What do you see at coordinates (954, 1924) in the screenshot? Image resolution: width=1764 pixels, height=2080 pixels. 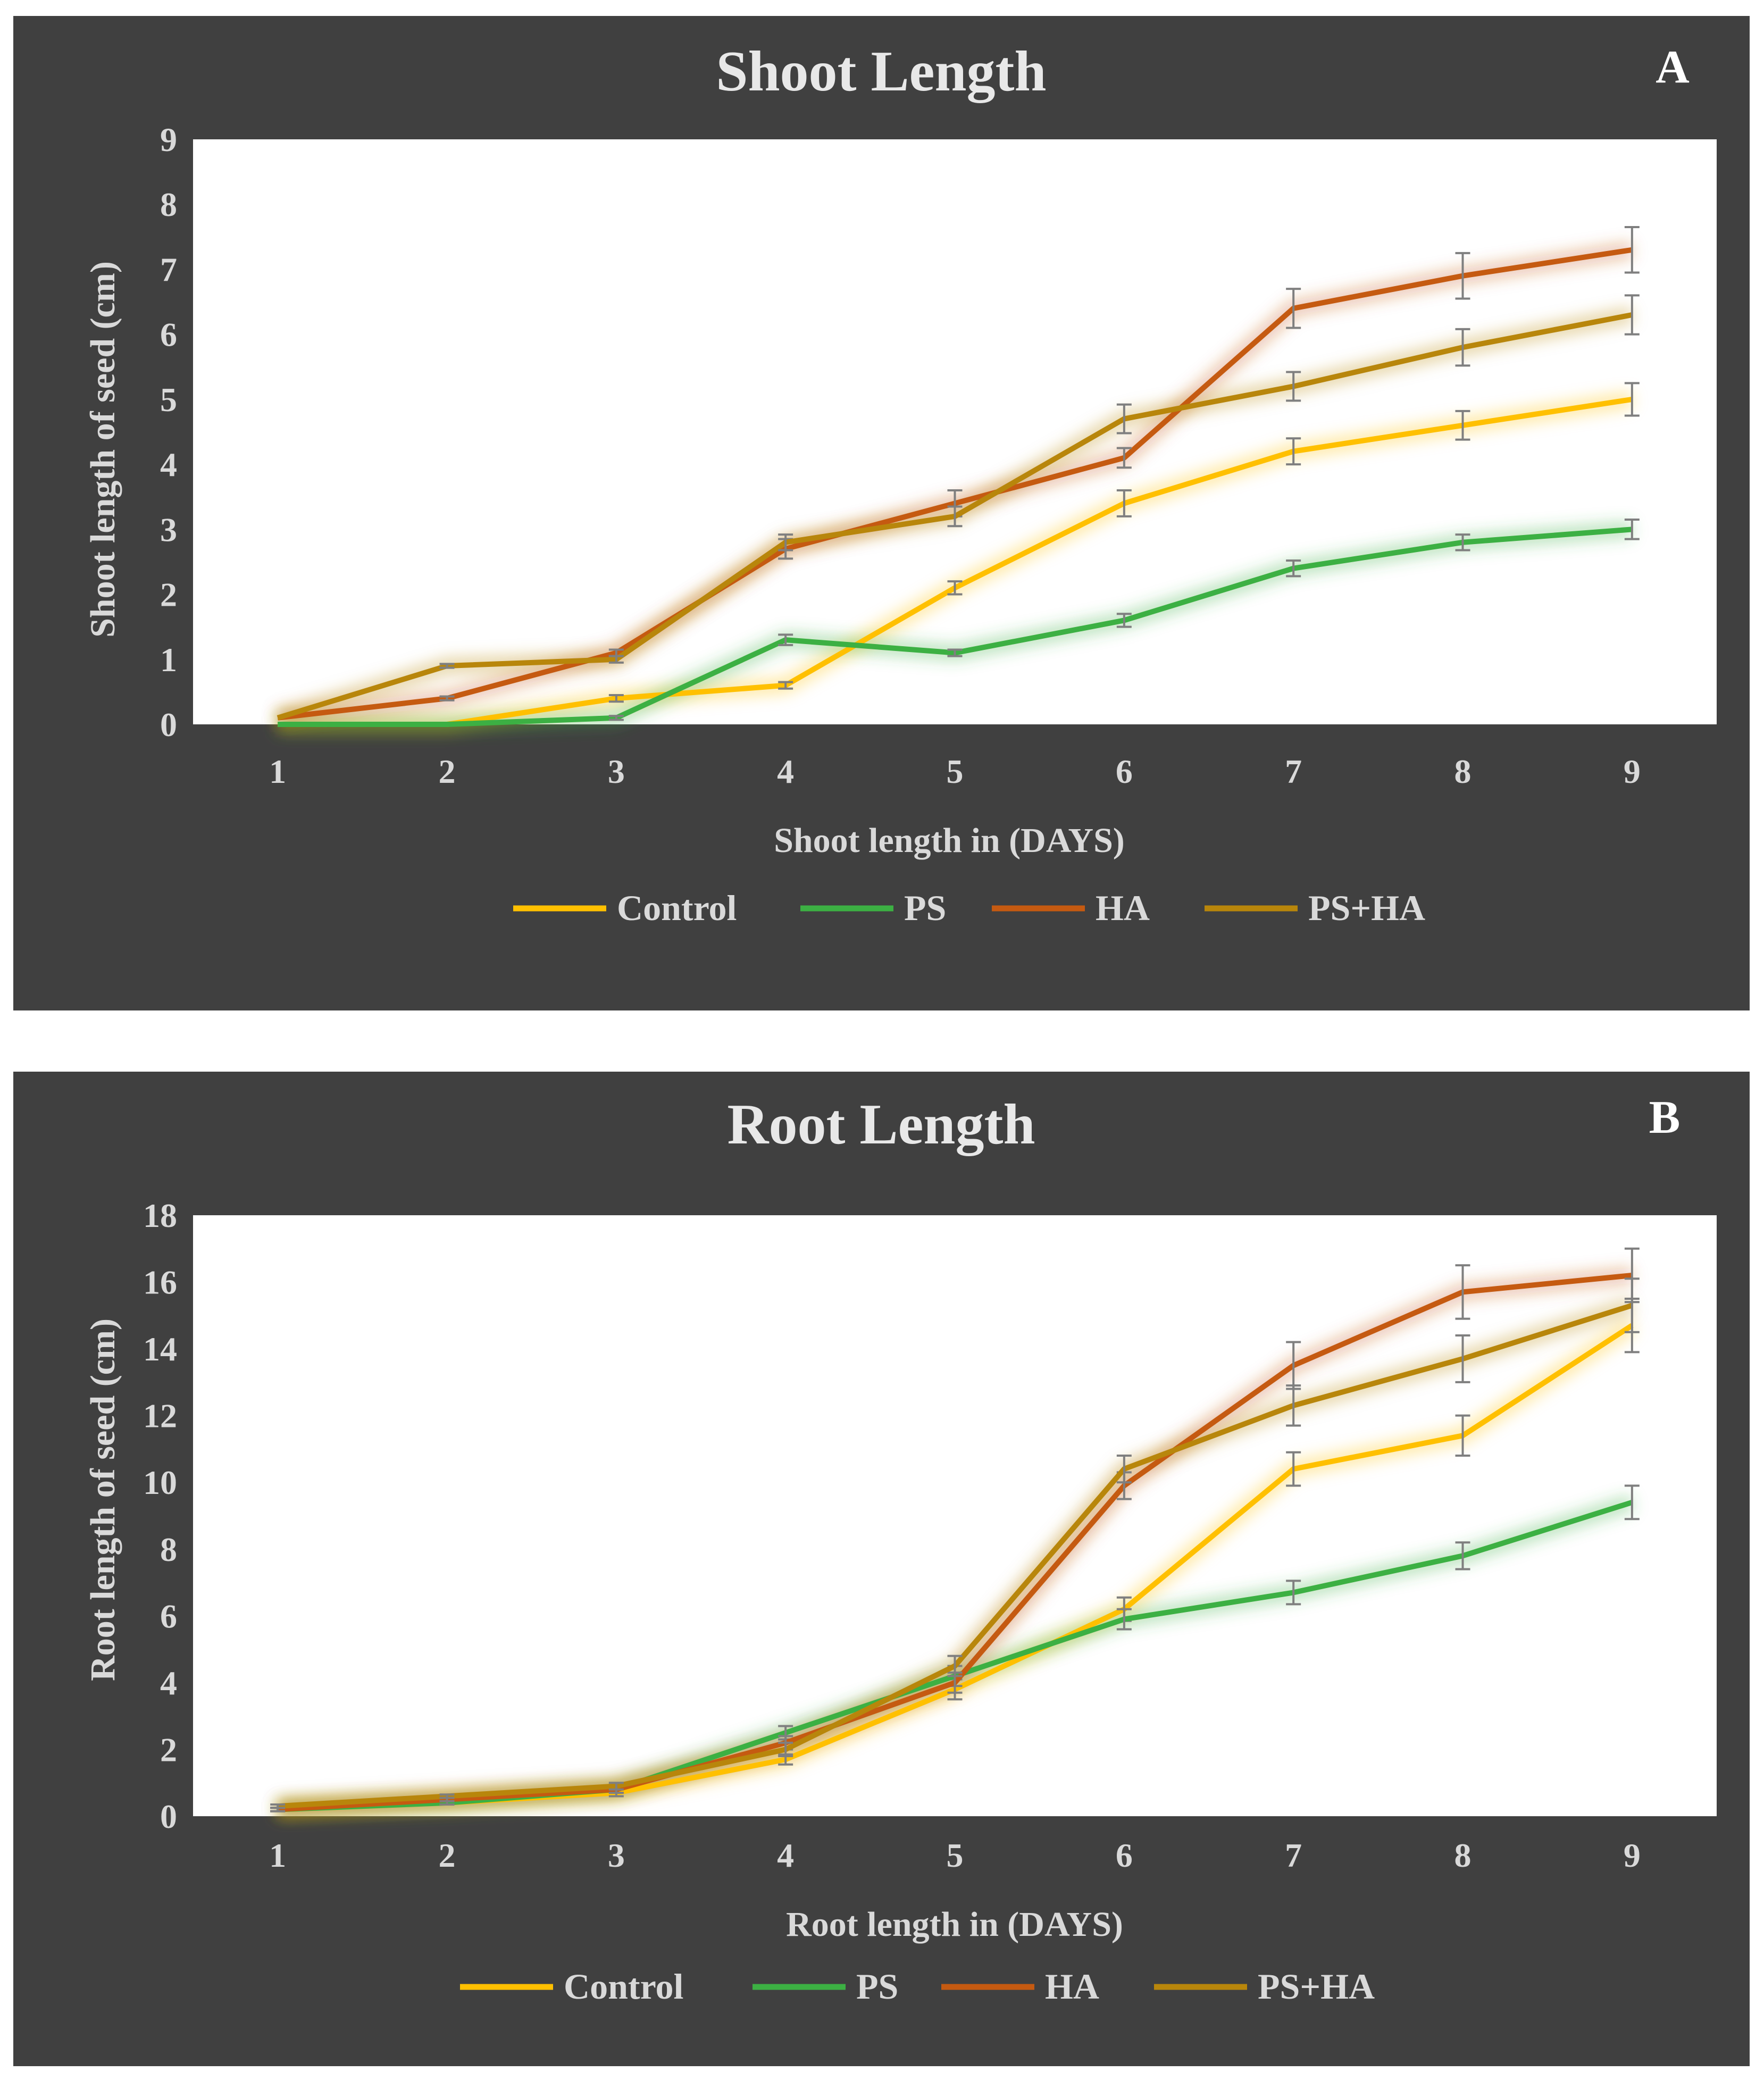 I see `x-axis-label: Root length in (DAYS)` at bounding box center [954, 1924].